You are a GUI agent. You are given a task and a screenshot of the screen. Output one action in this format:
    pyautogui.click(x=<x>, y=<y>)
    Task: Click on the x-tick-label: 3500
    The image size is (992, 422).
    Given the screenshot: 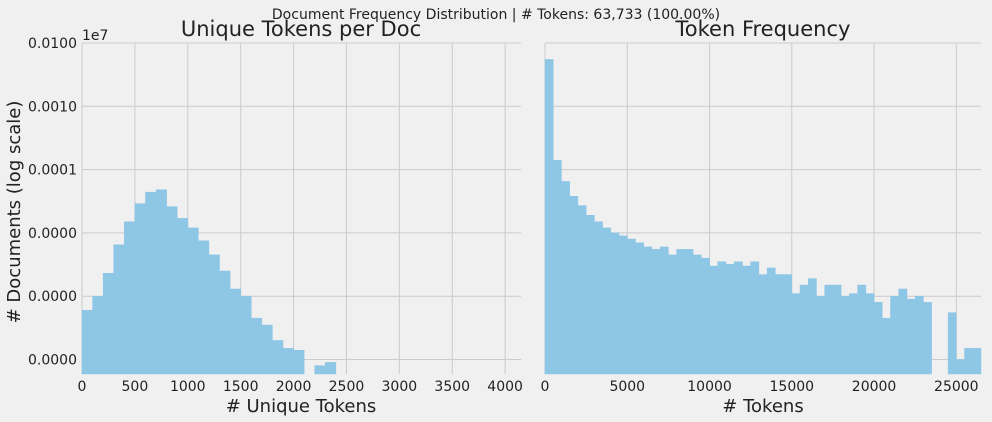 What is the action you would take?
    pyautogui.click(x=452, y=387)
    